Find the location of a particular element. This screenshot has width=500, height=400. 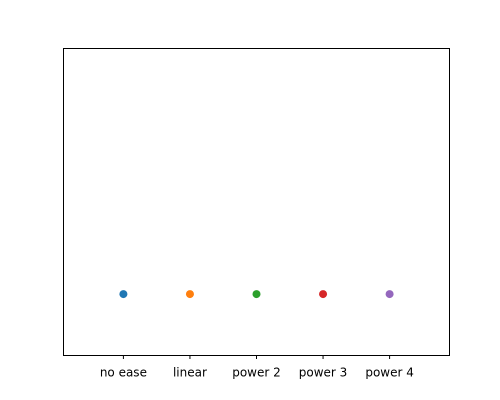

x-tick-label-2: power 2 is located at coordinates (256, 373).